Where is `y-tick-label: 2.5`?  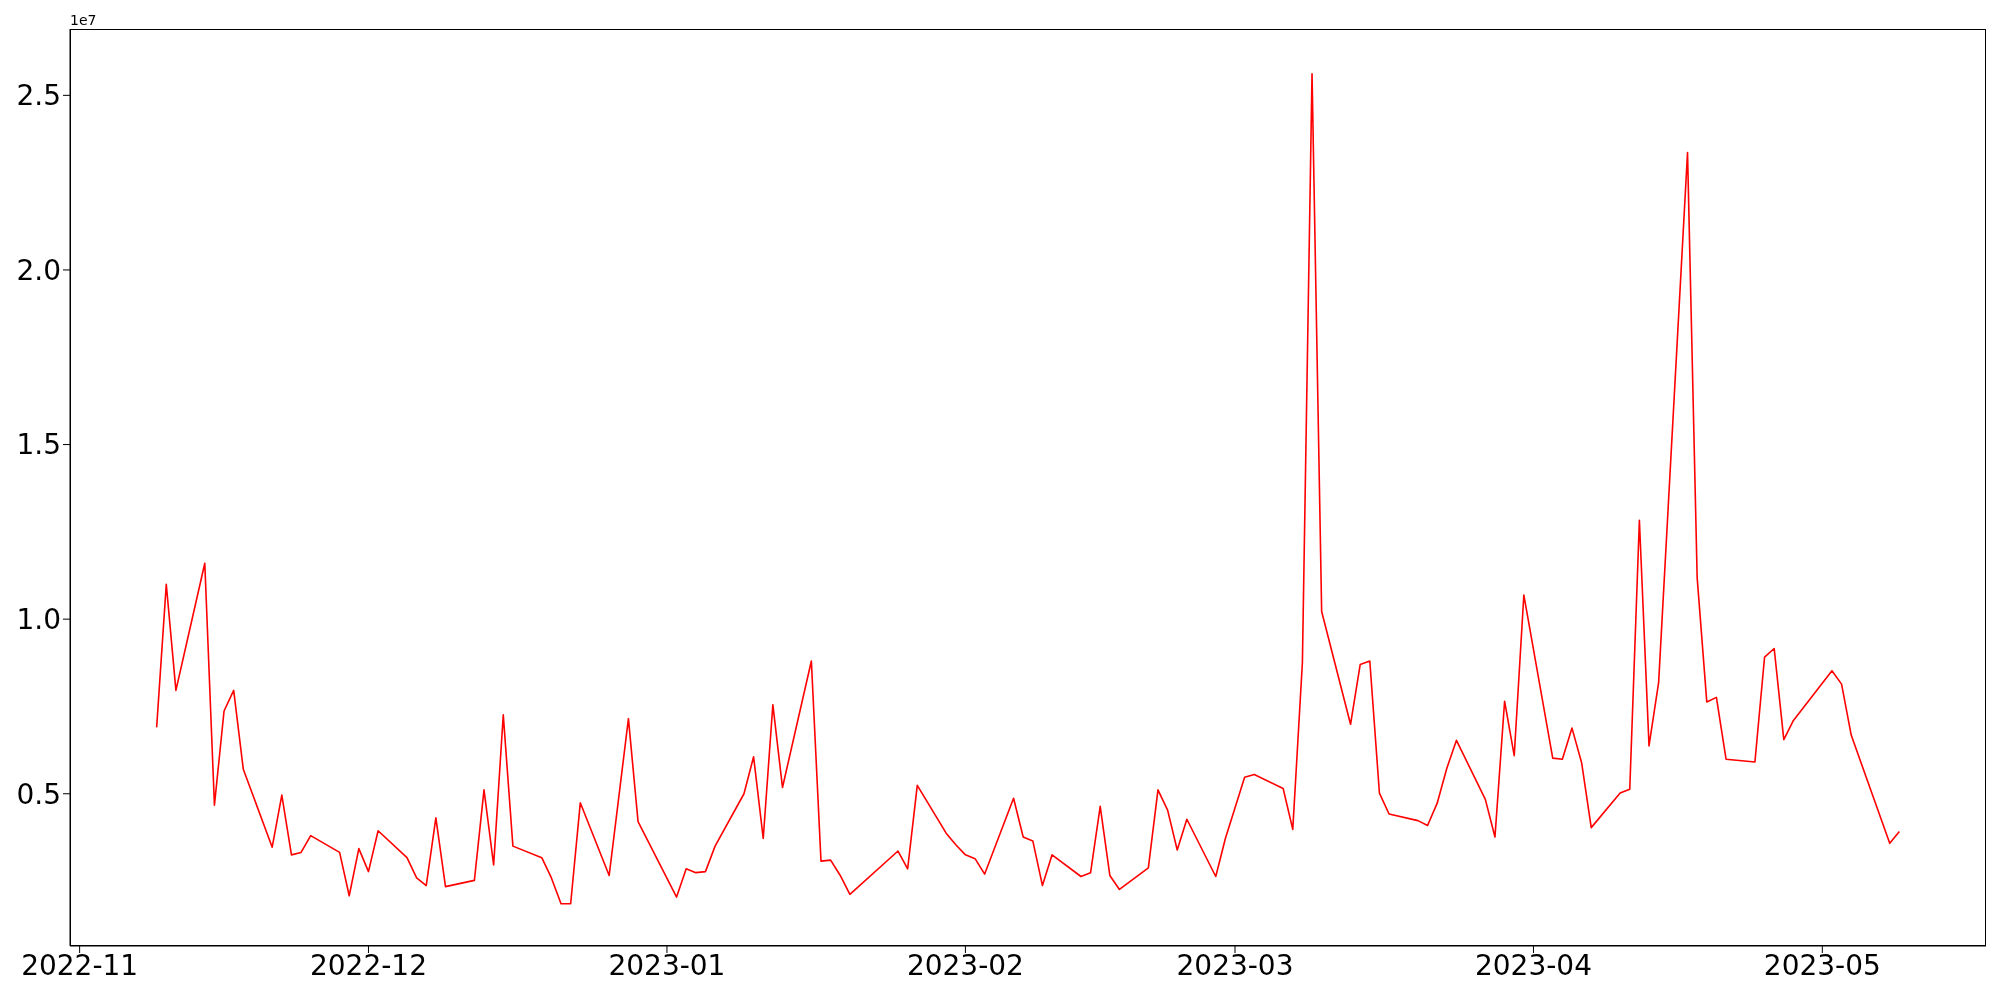
y-tick-label: 2.5 is located at coordinates (38, 96).